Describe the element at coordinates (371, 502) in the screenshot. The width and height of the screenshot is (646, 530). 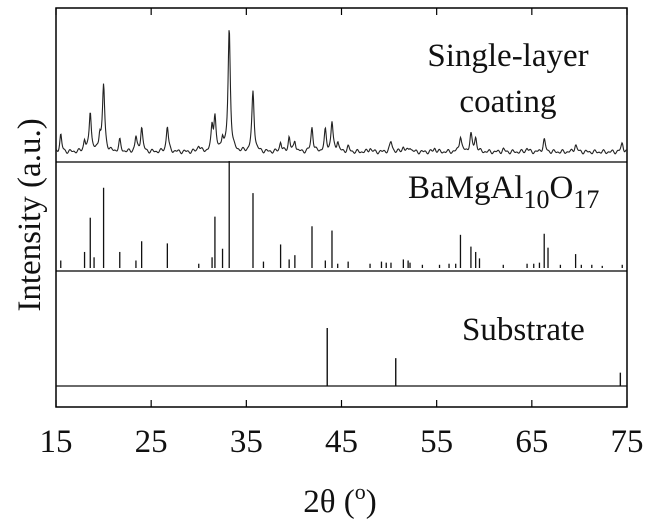
I see `x-axis-label-close: )` at that location.